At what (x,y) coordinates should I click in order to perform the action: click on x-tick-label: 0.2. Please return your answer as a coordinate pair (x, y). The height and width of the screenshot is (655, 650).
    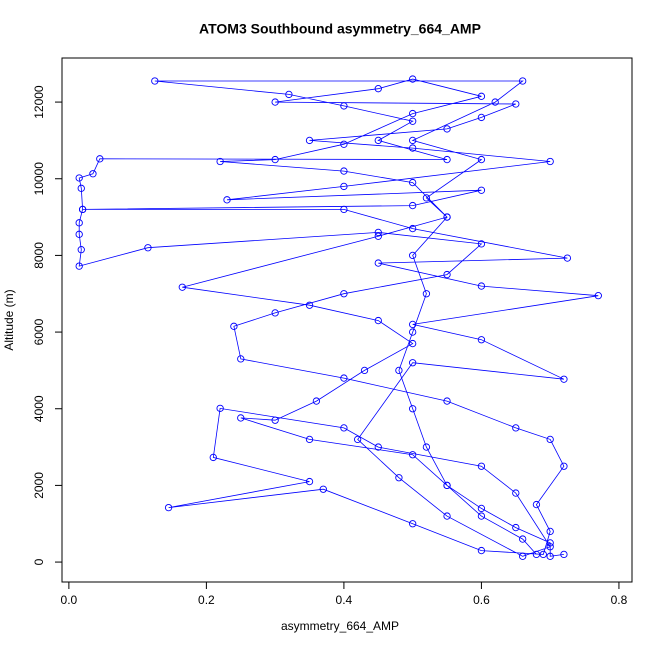
    Looking at the image, I should click on (206, 600).